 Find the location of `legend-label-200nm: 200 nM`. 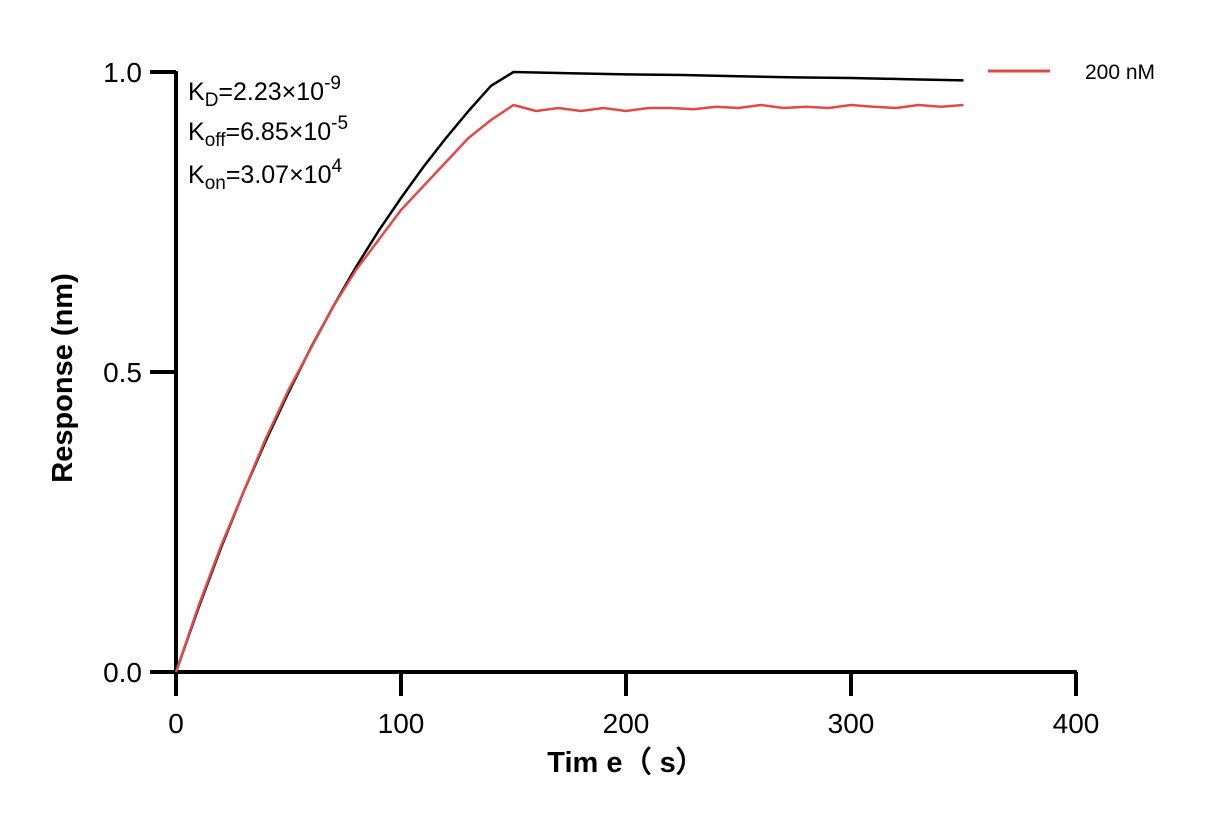

legend-label-200nm: 200 nM is located at coordinates (1120, 72).